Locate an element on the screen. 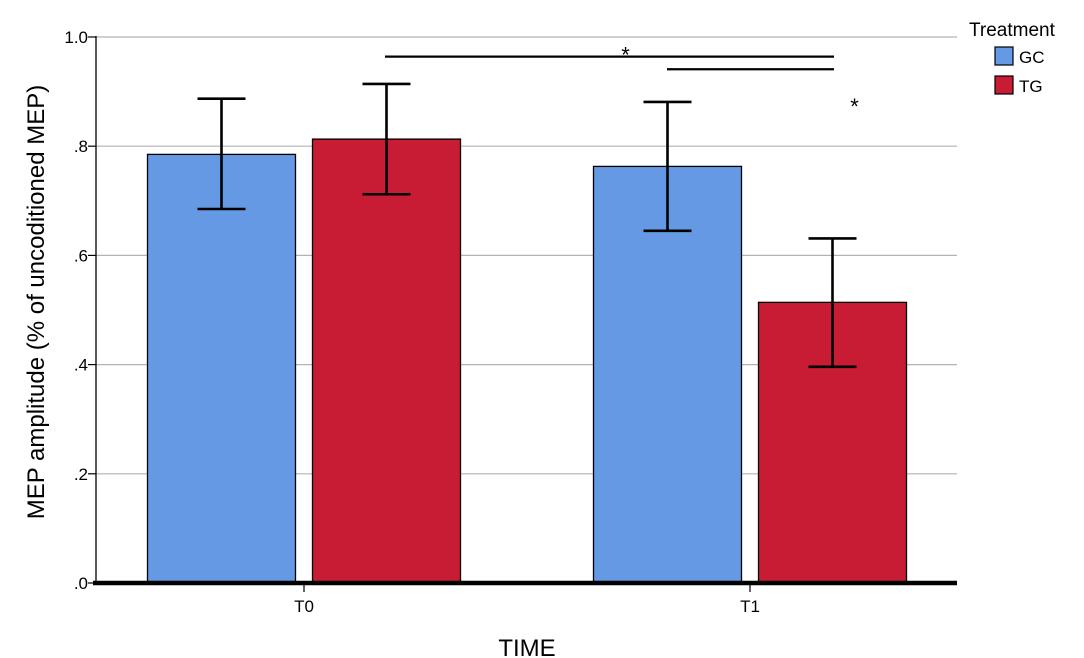  bar-gc-t0 is located at coordinates (221, 368).